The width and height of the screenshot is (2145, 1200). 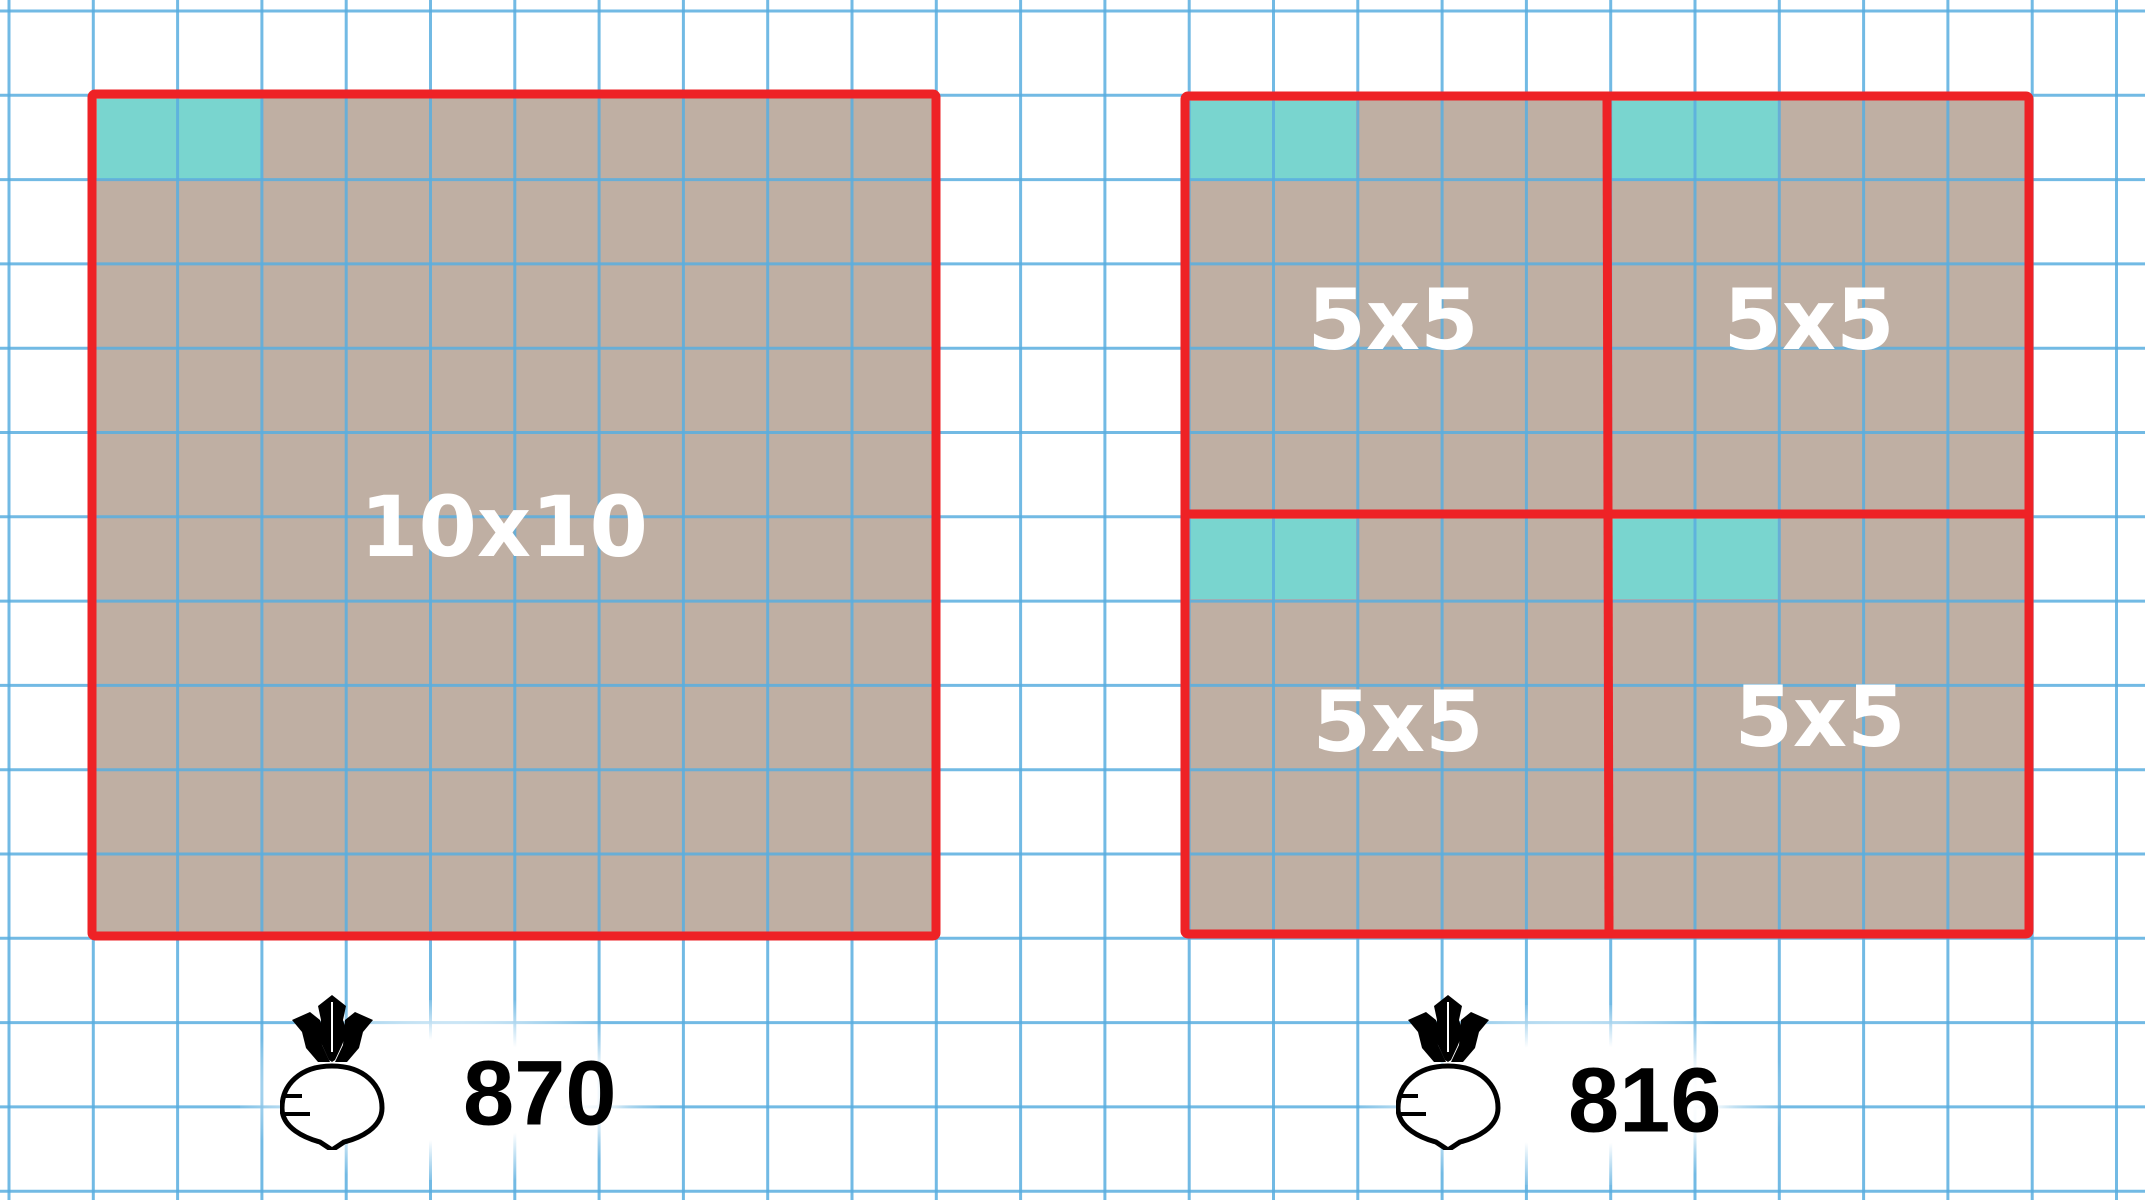 What do you see at coordinates (504, 527) in the screenshot?
I see `large-square-label: 10x10` at bounding box center [504, 527].